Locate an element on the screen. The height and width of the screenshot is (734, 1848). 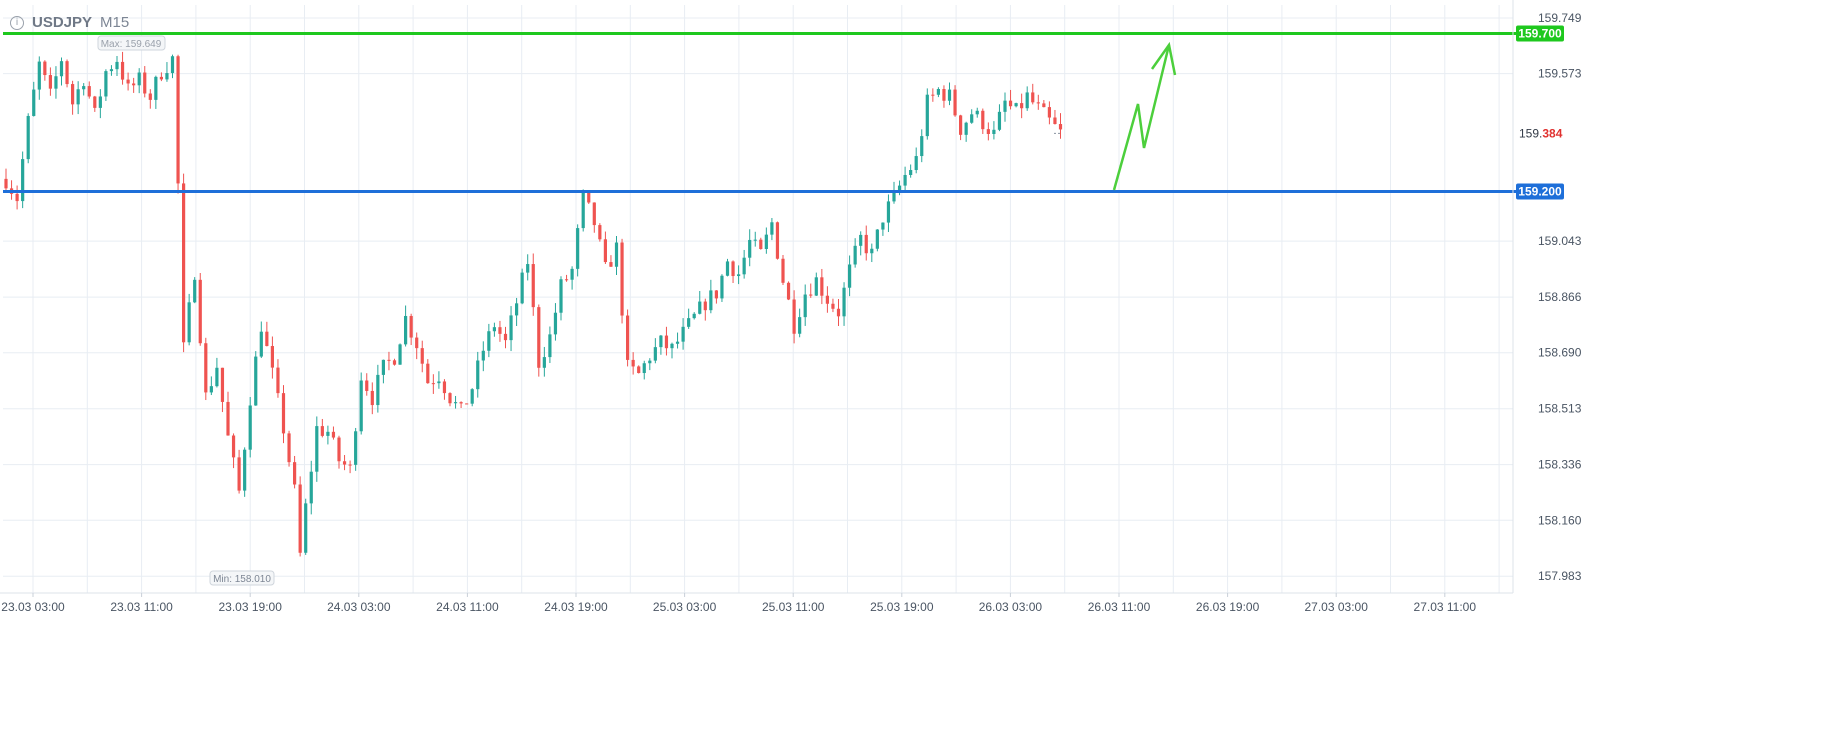
forecast-arrowhead is located at coordinates (1163, 58).